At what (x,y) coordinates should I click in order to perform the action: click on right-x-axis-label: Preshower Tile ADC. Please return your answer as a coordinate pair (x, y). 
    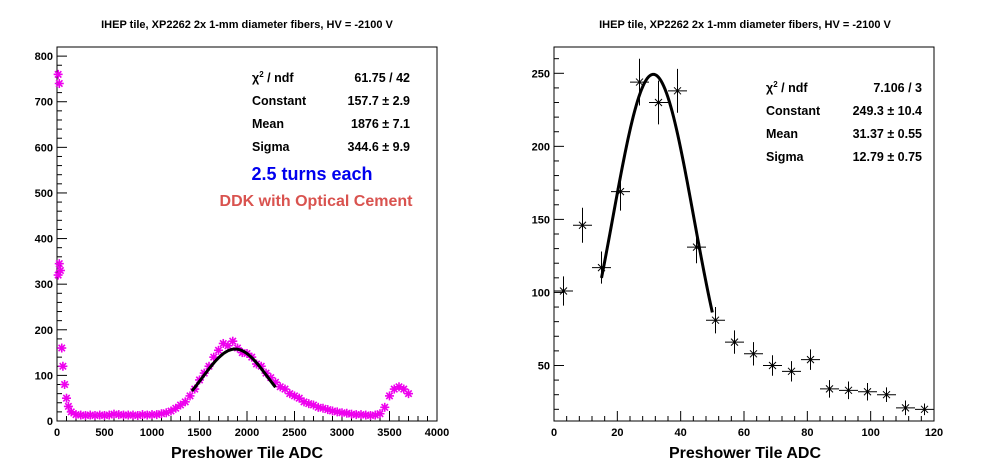
    Looking at the image, I should click on (745, 453).